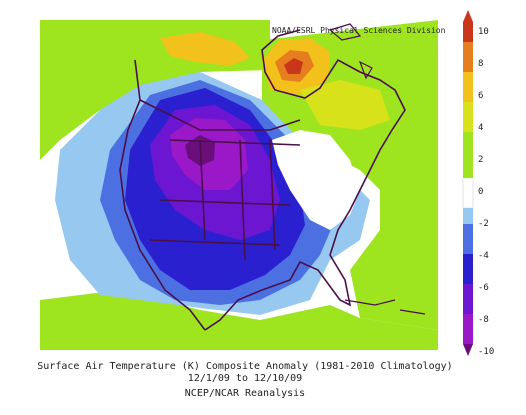  What do you see at coordinates (468, 269) in the screenshot?
I see `colorbar-darkblue` at bounding box center [468, 269].